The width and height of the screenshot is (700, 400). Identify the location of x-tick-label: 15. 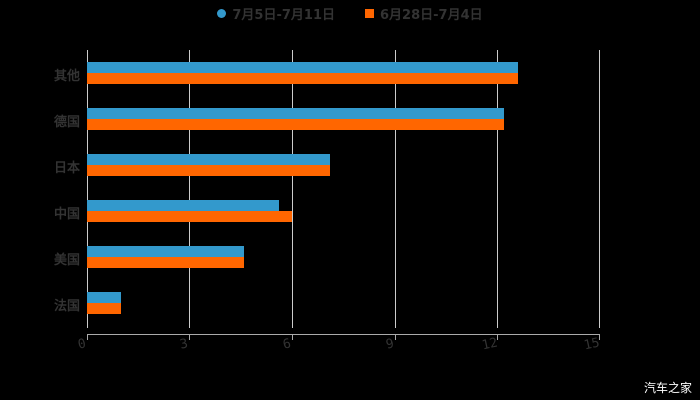
(592, 344).